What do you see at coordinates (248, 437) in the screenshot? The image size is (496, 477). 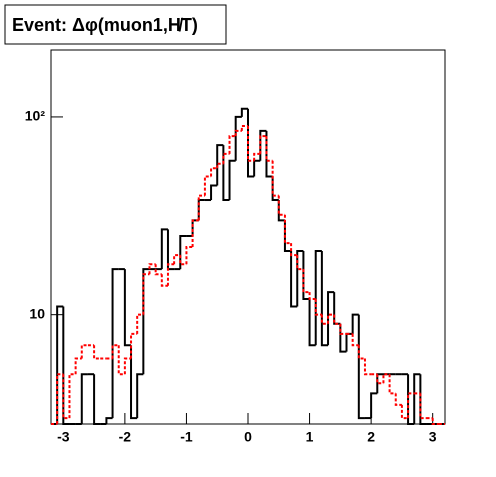 I see `x-tick-label: 0` at bounding box center [248, 437].